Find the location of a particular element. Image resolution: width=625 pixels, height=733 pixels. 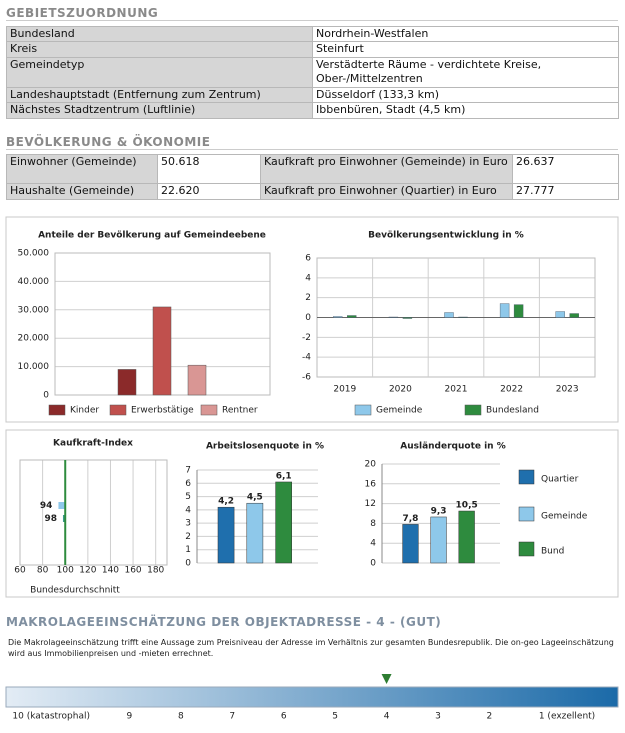

scale-label: 10 (katastrophal) is located at coordinates (51, 717).